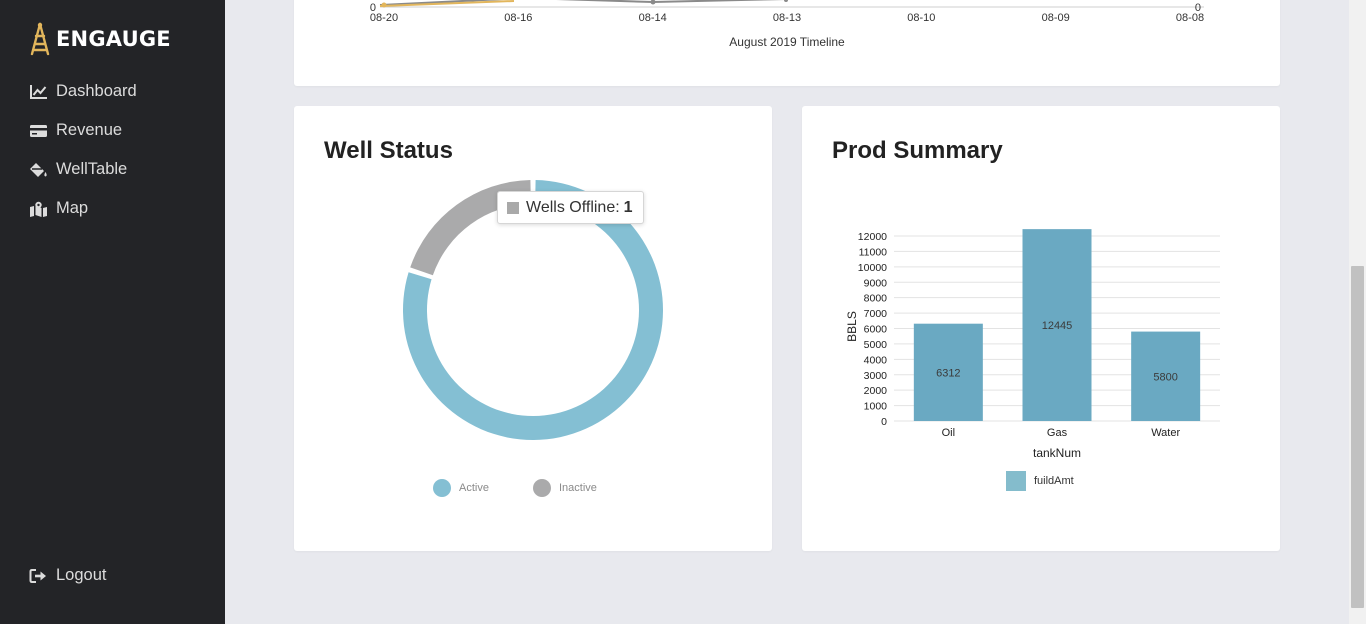 This screenshot has width=1366, height=624. I want to click on y-tick-label: 8000, so click(876, 299).